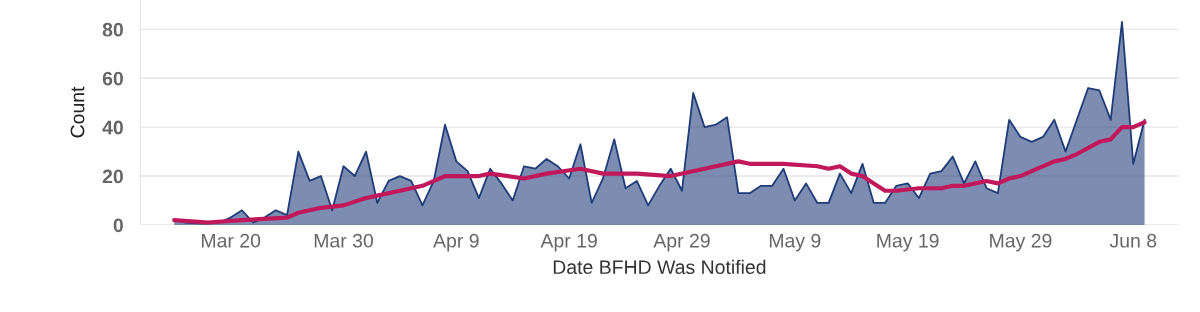 Image resolution: width=1200 pixels, height=312 pixels. Describe the element at coordinates (112, 78) in the screenshot. I see `y-tick-label: 60` at that location.